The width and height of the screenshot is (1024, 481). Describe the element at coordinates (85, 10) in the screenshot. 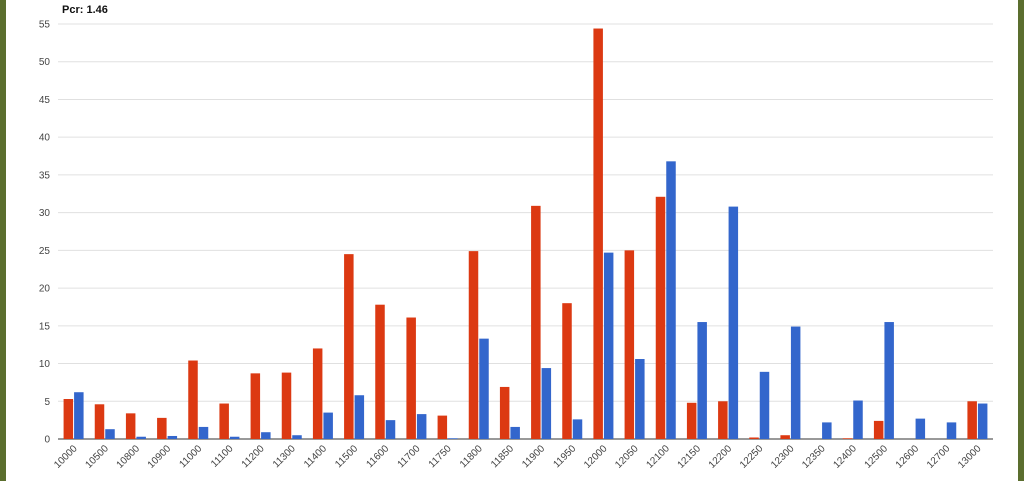

I see `chart-title: Pcr: 1.46` at that location.